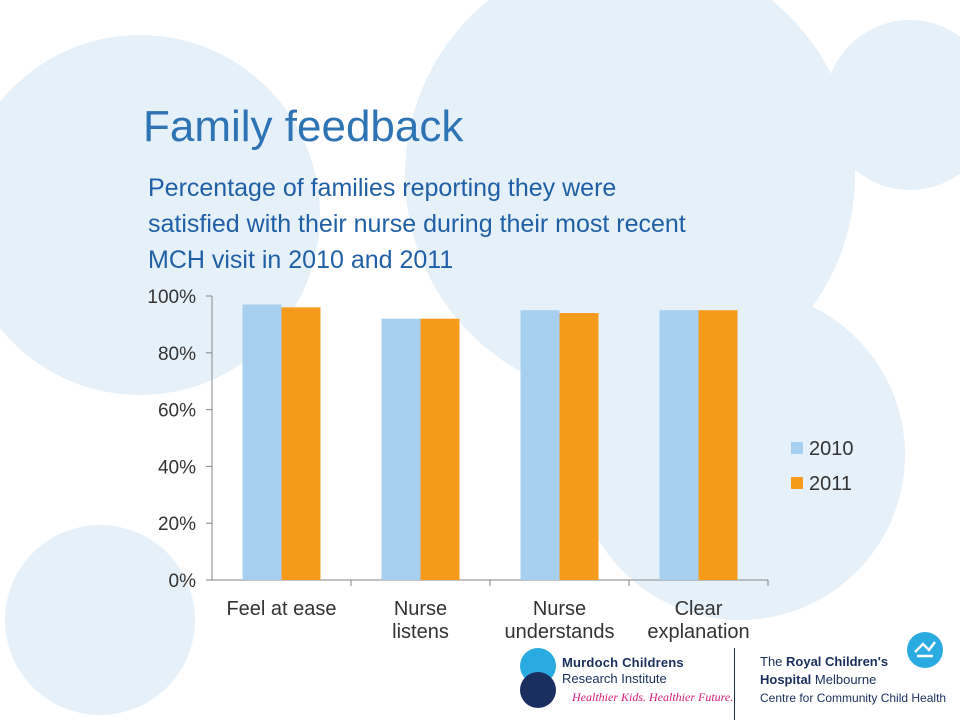  What do you see at coordinates (698, 632) in the screenshot?
I see `x-tick-label: explanation` at bounding box center [698, 632].